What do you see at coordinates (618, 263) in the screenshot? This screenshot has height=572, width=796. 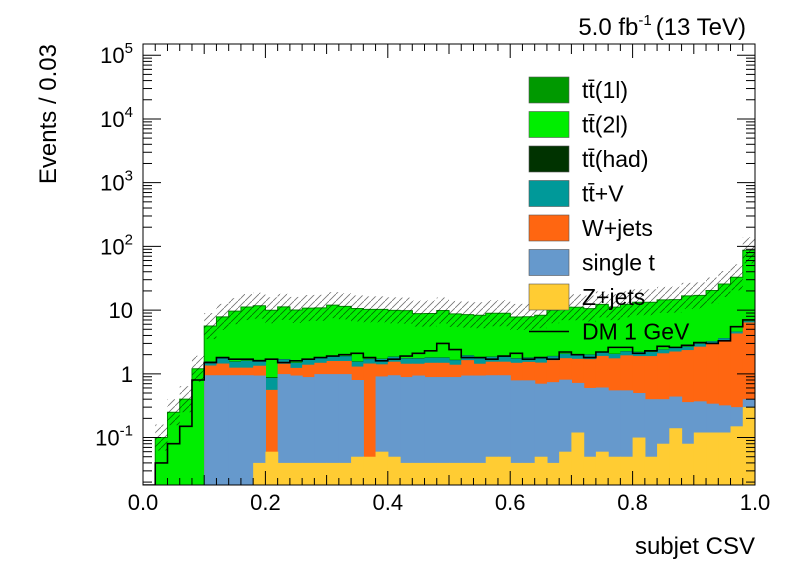 I see `legend-label-single-t: single t` at bounding box center [618, 263].